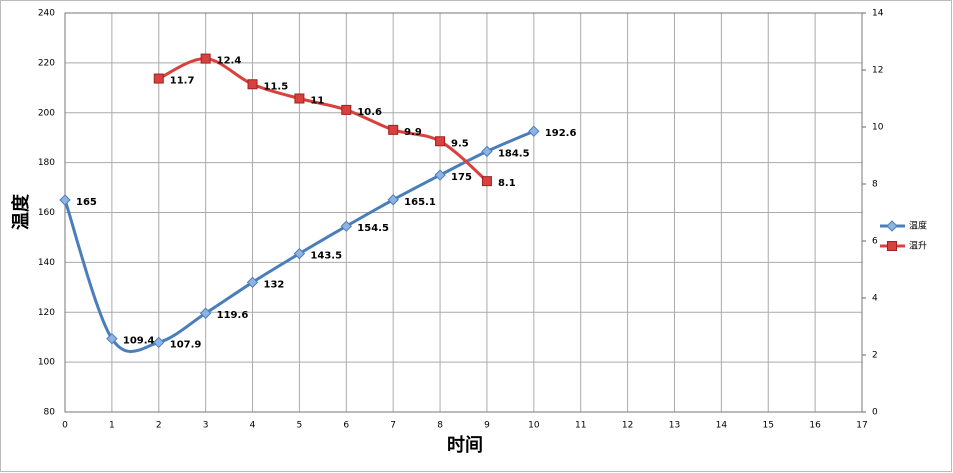 The width and height of the screenshot is (953, 473). Describe the element at coordinates (46, 14) in the screenshot. I see `y-tick-label: 240` at that location.